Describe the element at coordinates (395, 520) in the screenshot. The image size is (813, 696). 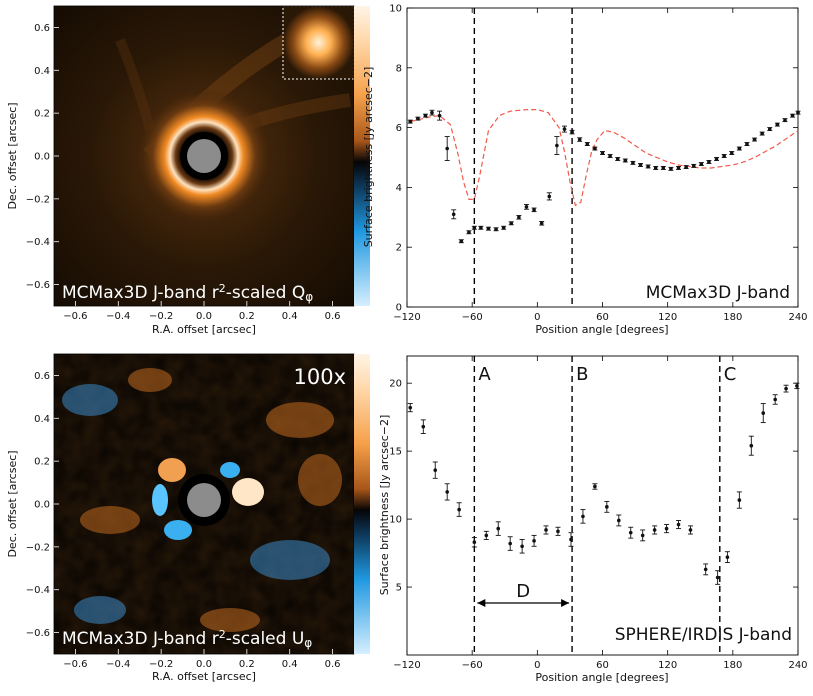
I see `y-tick-label: 10` at that location.